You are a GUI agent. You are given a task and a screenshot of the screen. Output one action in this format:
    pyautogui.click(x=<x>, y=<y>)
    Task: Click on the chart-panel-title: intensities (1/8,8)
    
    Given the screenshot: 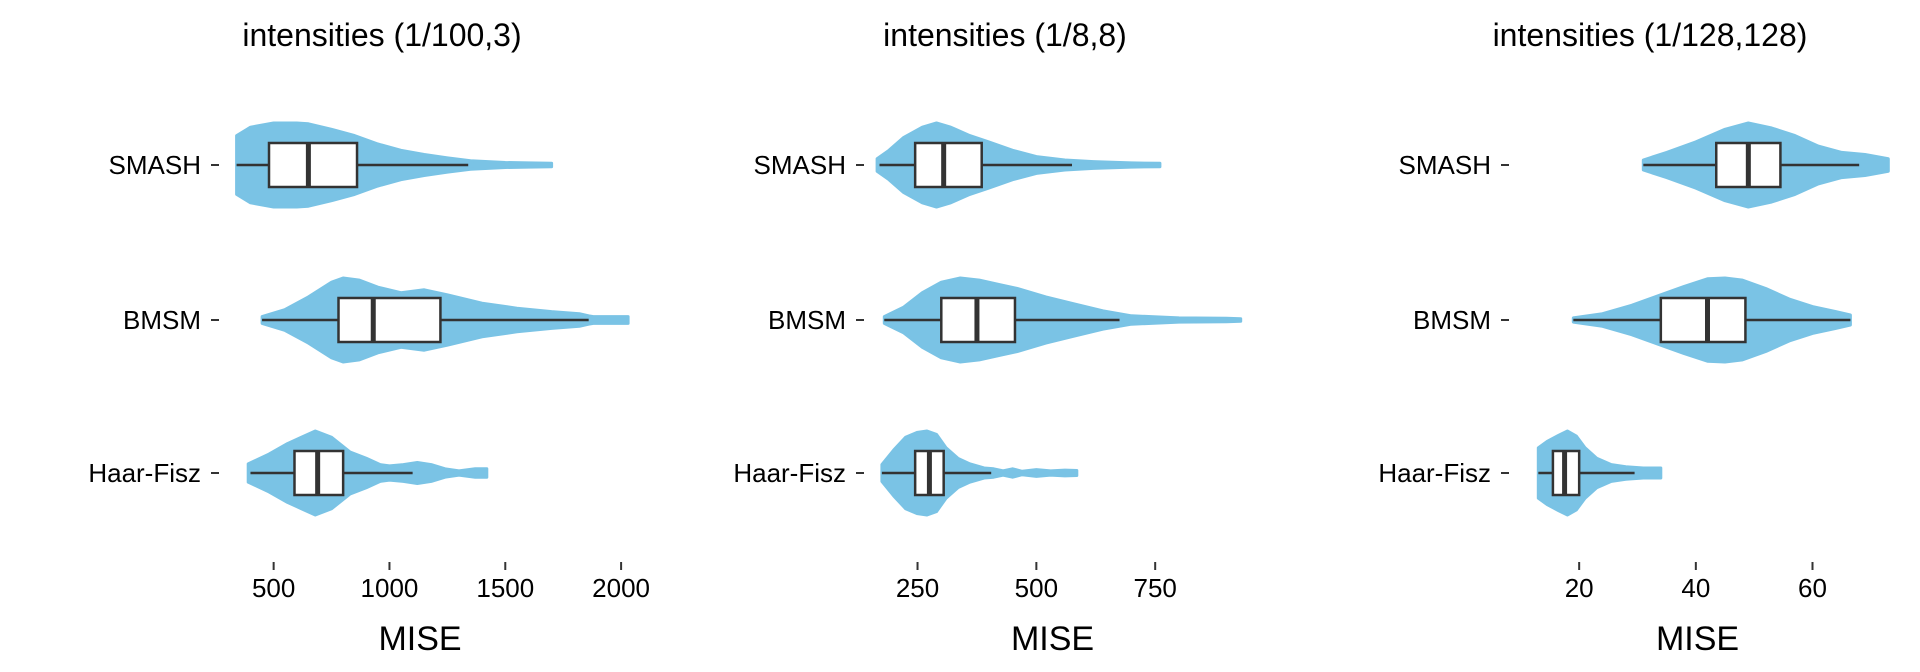 What is the action you would take?
    pyautogui.click(x=1005, y=35)
    